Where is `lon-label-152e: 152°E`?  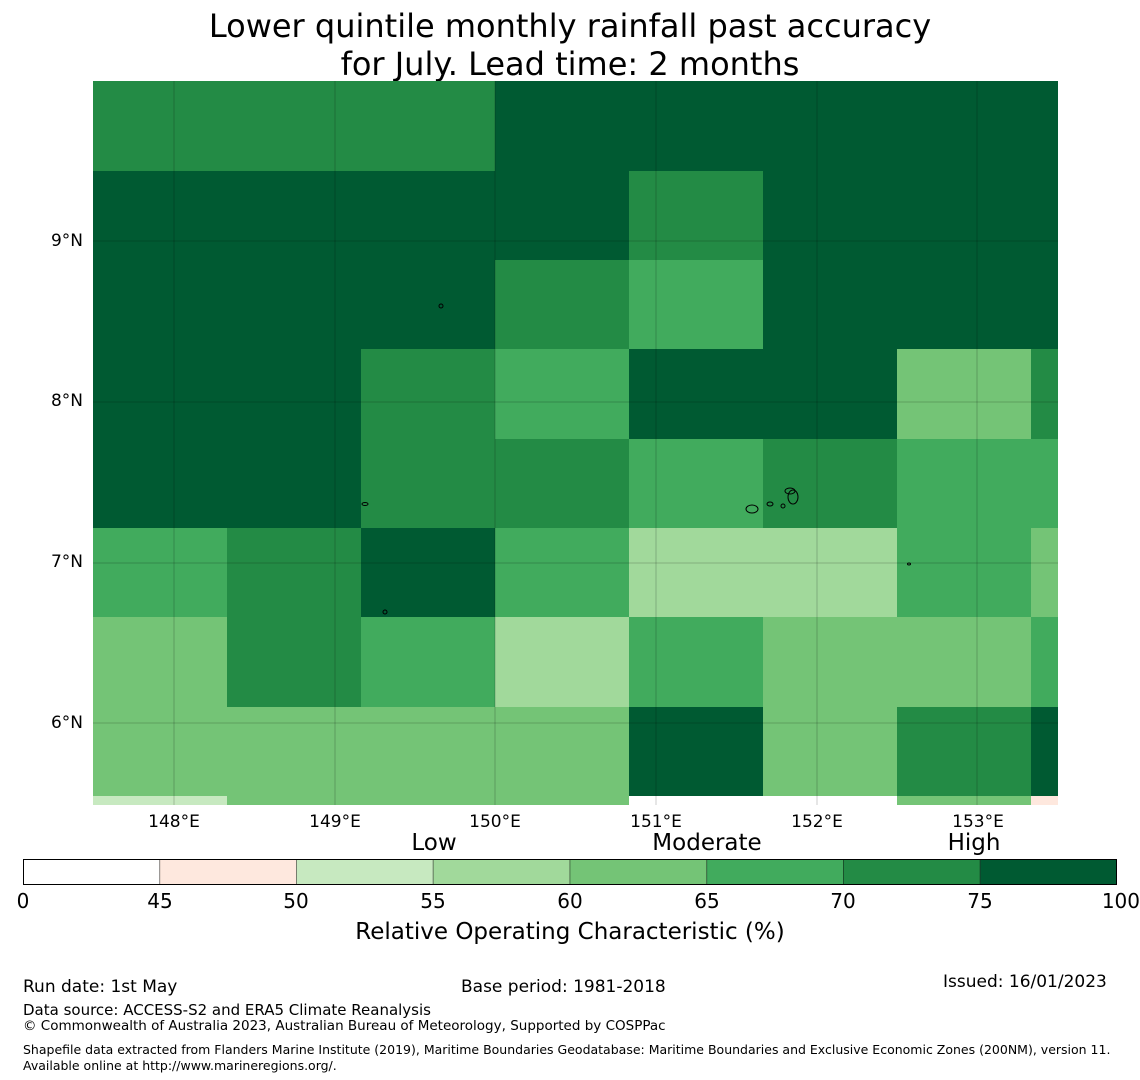 lon-label-152e: 152°E is located at coordinates (817, 822).